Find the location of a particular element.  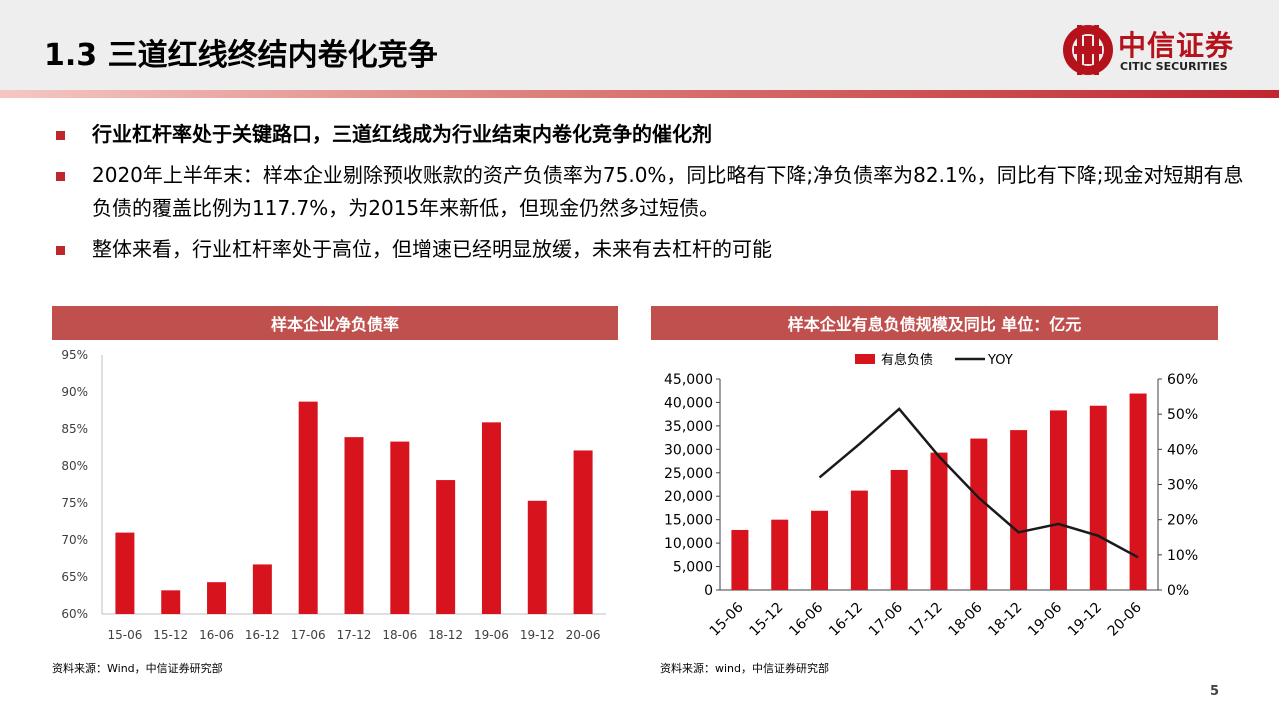

chart2-source: 资料来源：wind，中信证券研究部 is located at coordinates (745, 668).